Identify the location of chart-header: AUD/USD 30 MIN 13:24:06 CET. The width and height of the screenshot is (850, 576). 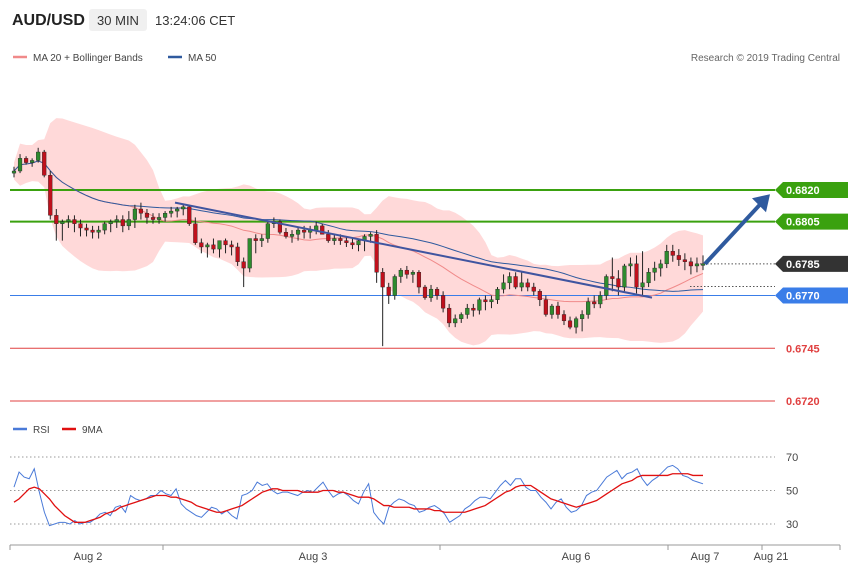
(123, 20).